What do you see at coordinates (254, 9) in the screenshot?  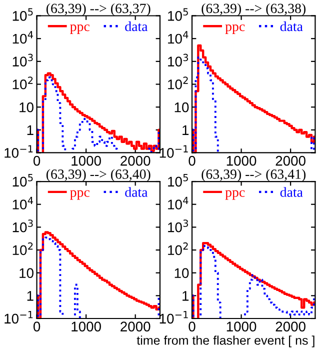 I see `chart-title: (63,39) --> (63,38)` at bounding box center [254, 9].